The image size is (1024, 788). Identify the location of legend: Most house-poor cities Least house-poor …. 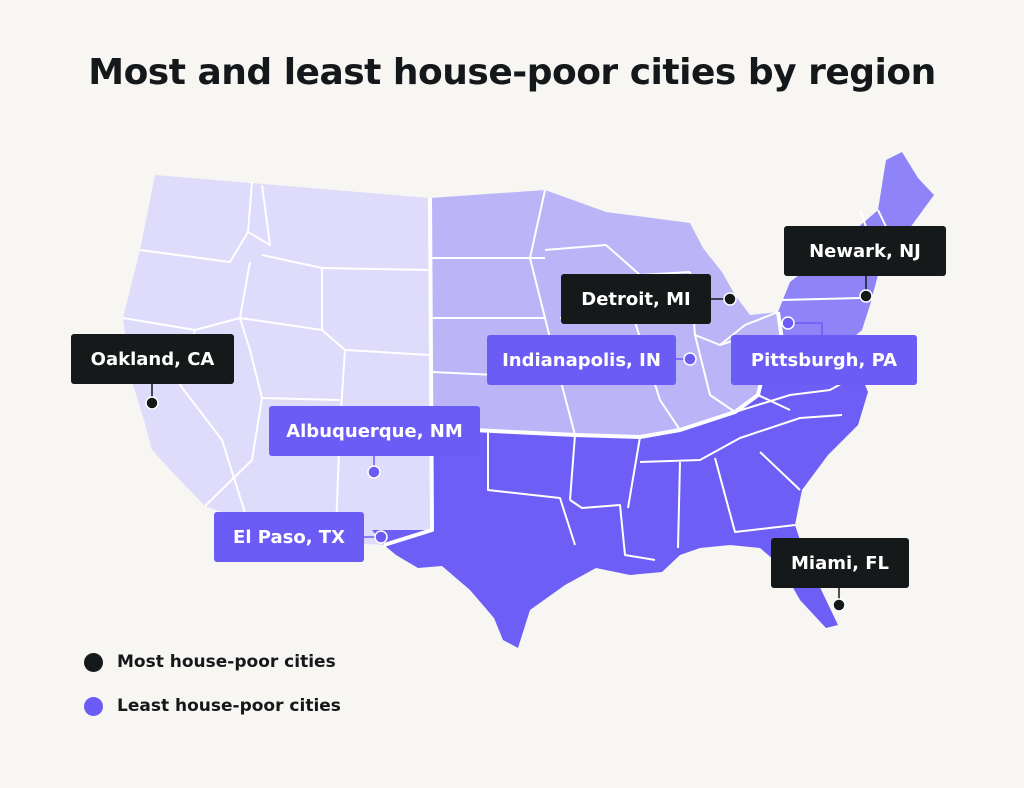
(212, 692).